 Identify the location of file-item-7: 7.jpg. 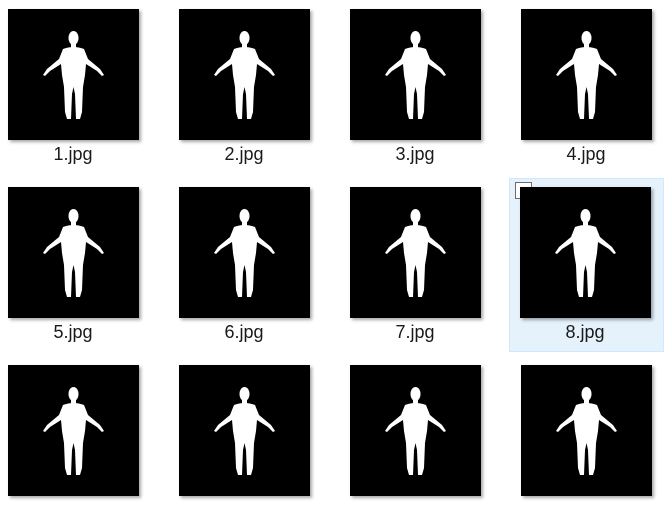
(419, 265).